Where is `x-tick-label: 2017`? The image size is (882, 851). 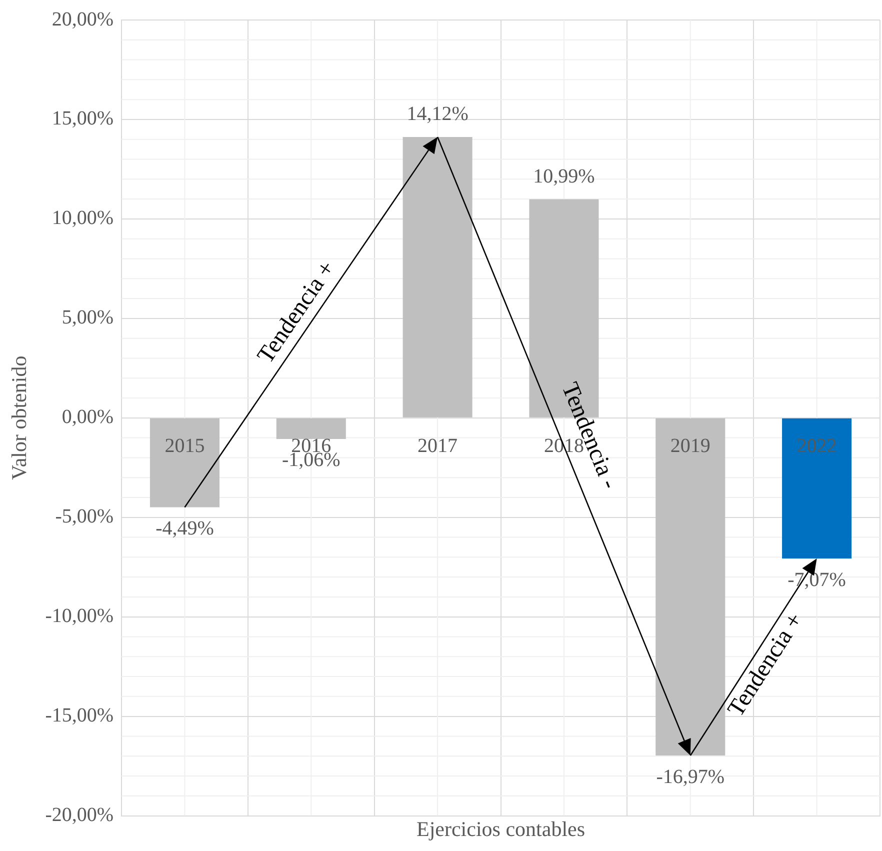 x-tick-label: 2017 is located at coordinates (438, 446).